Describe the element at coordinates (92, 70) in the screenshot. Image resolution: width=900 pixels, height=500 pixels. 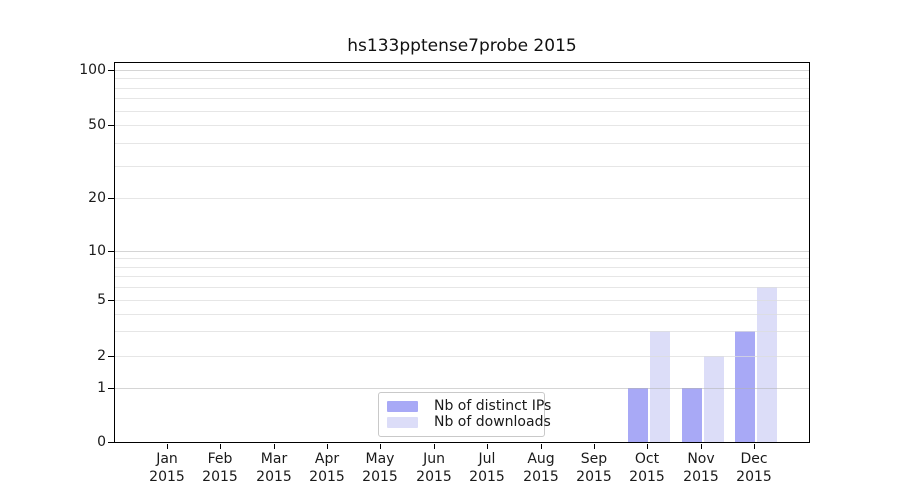
I see `y-tick-label: 100` at that location.